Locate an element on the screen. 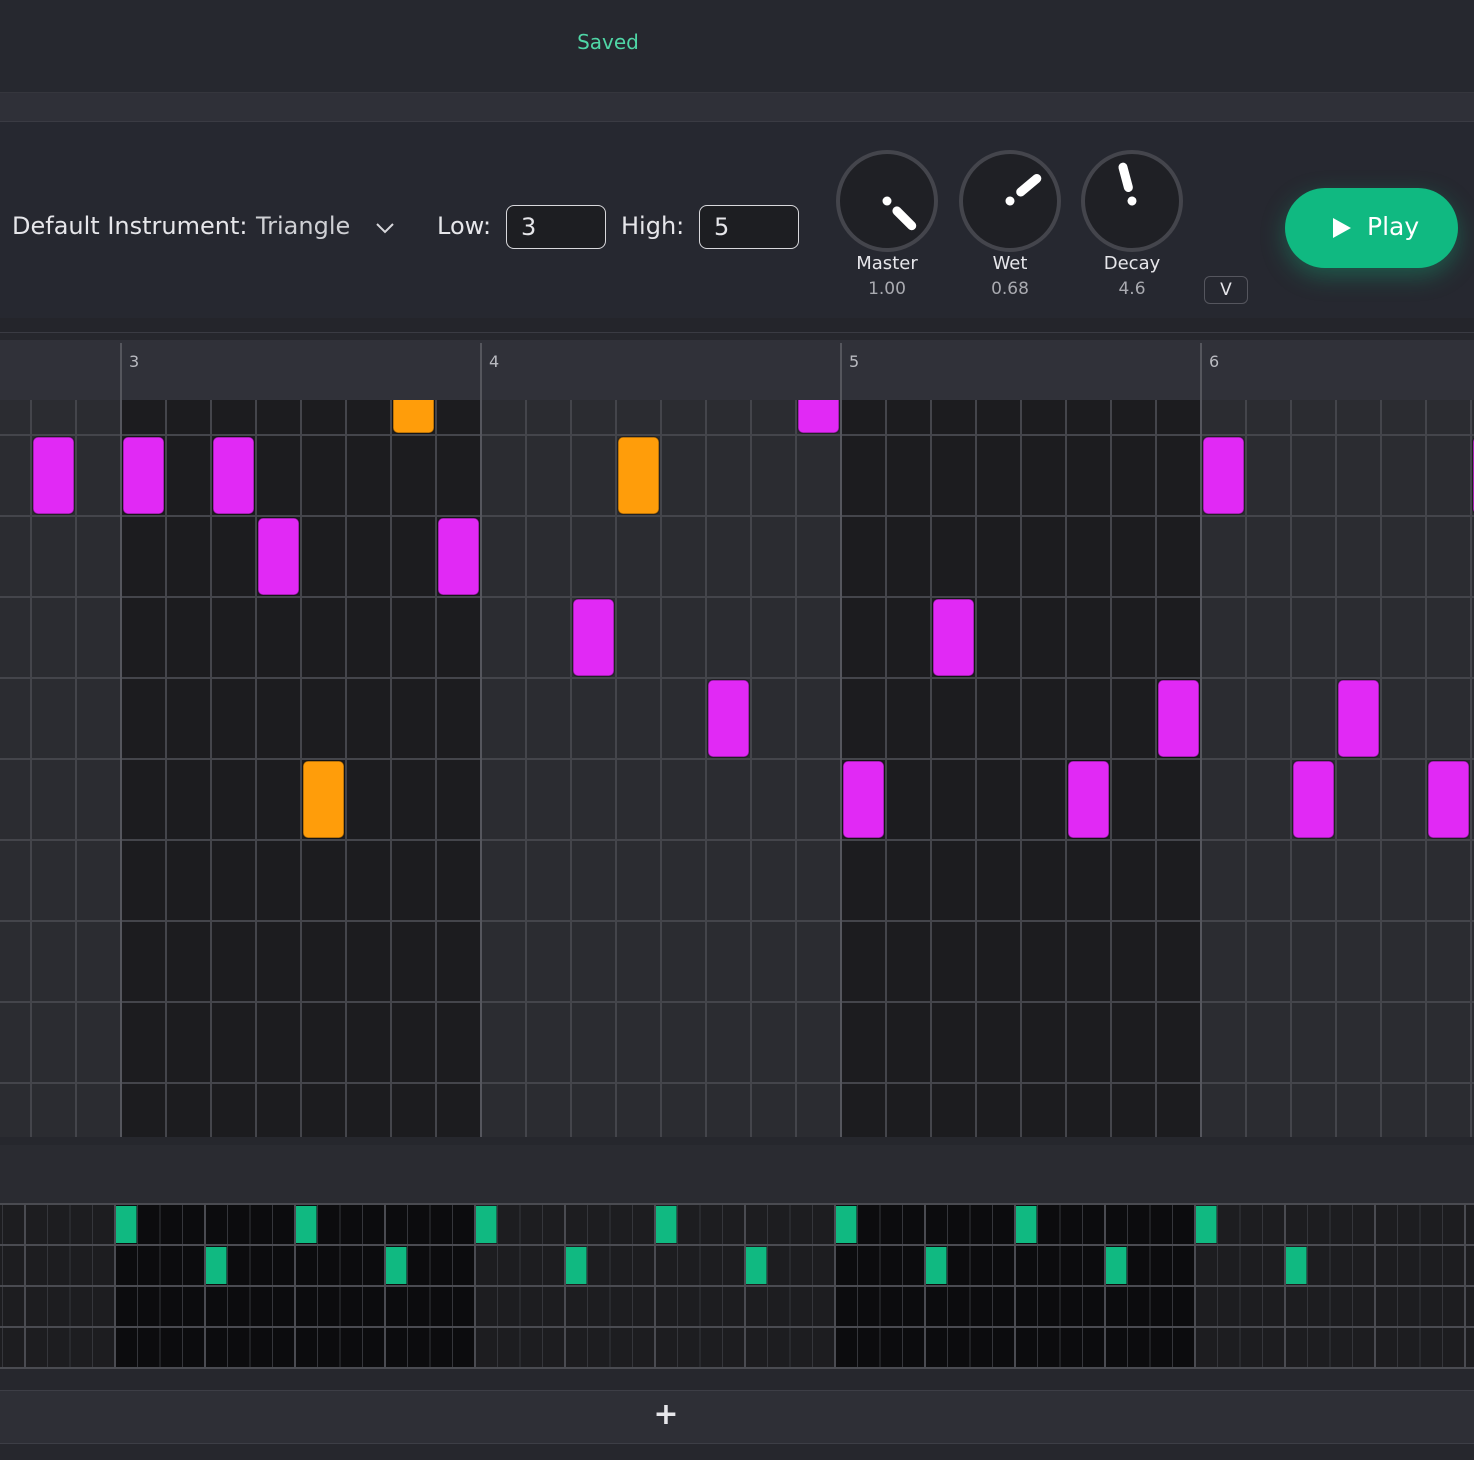 This screenshot has height=1460, width=1474. play-label: Play is located at coordinates (1393, 226).